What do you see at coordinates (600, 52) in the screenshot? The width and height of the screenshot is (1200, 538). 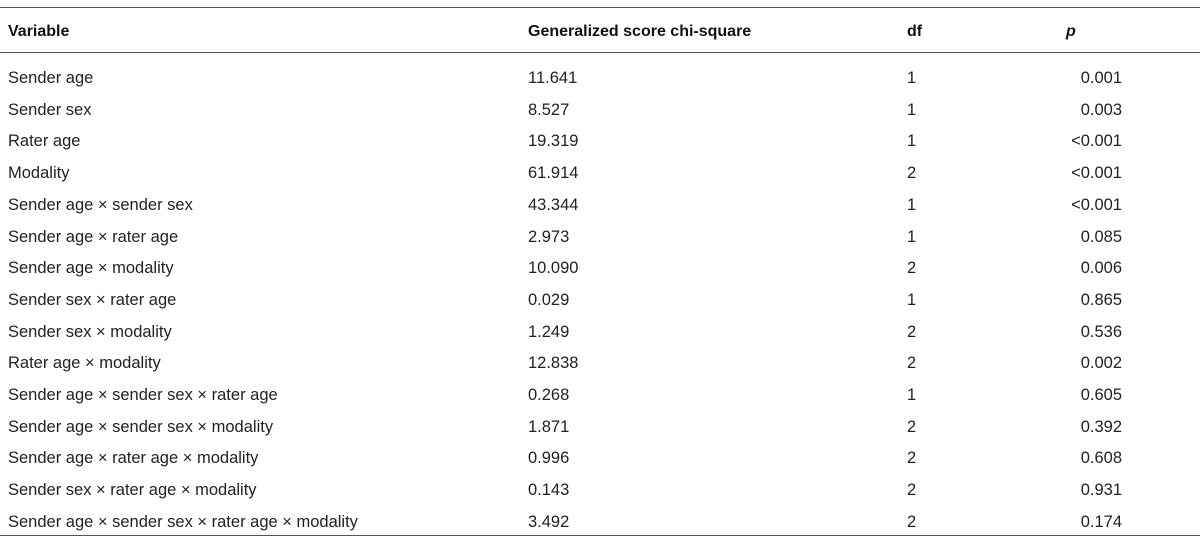 I see `table-header-rule` at bounding box center [600, 52].